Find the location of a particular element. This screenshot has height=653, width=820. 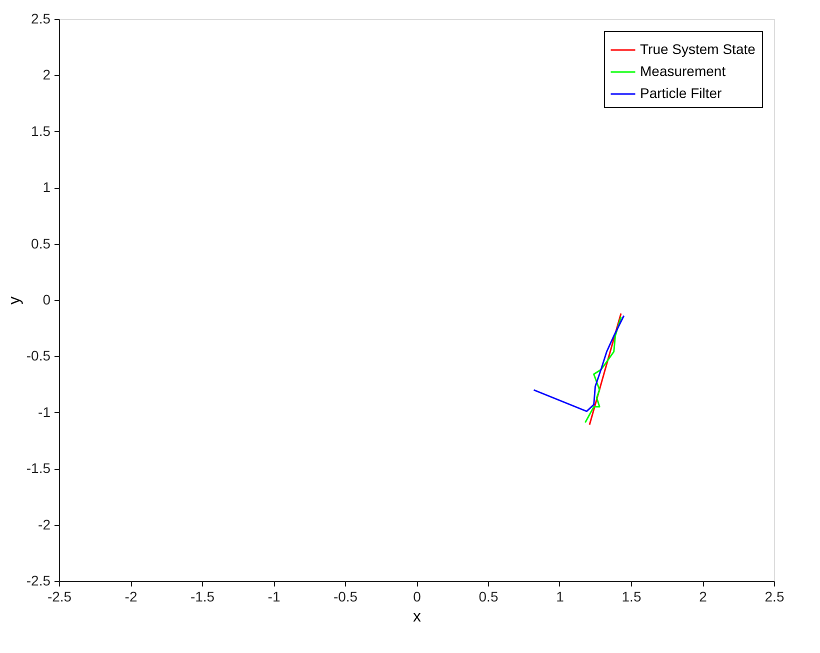

legend-label: Measurement is located at coordinates (683, 71).